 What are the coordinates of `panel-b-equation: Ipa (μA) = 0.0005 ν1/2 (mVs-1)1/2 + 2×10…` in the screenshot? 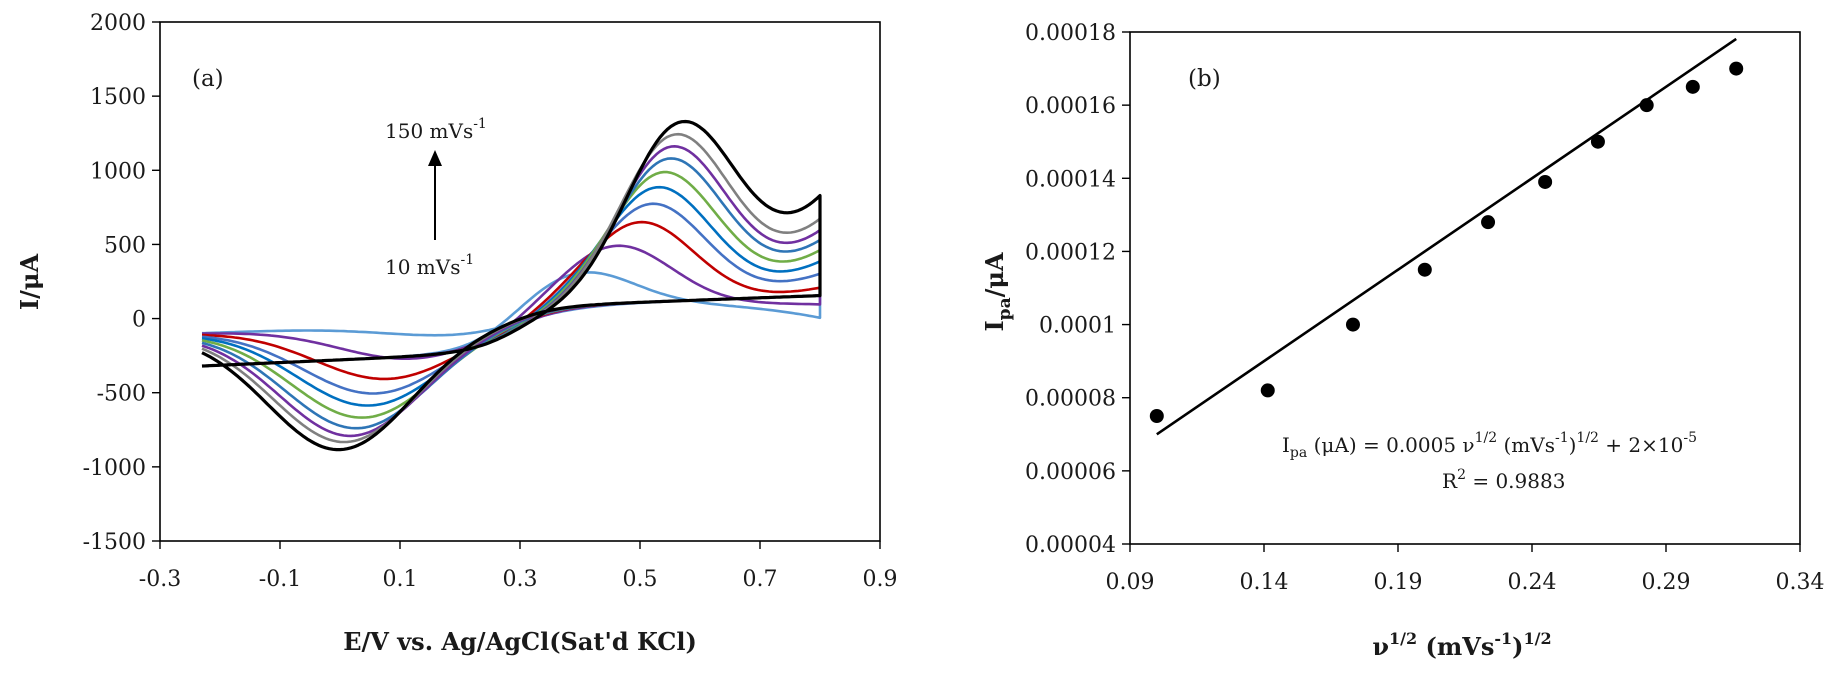 It's located at (1489, 445).